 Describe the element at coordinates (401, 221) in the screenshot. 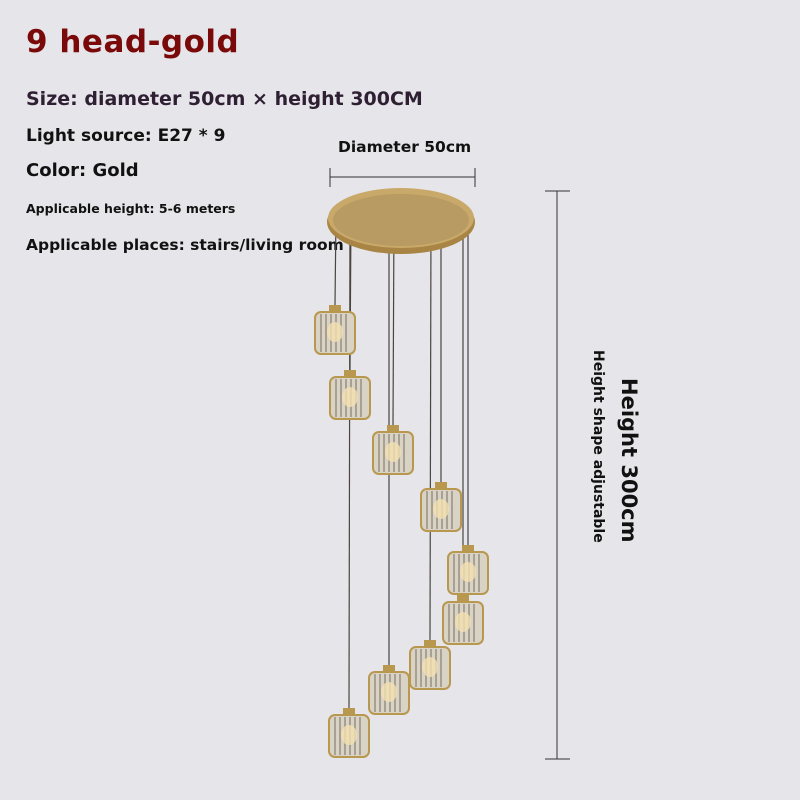

I see `ceiling-canopy` at that location.